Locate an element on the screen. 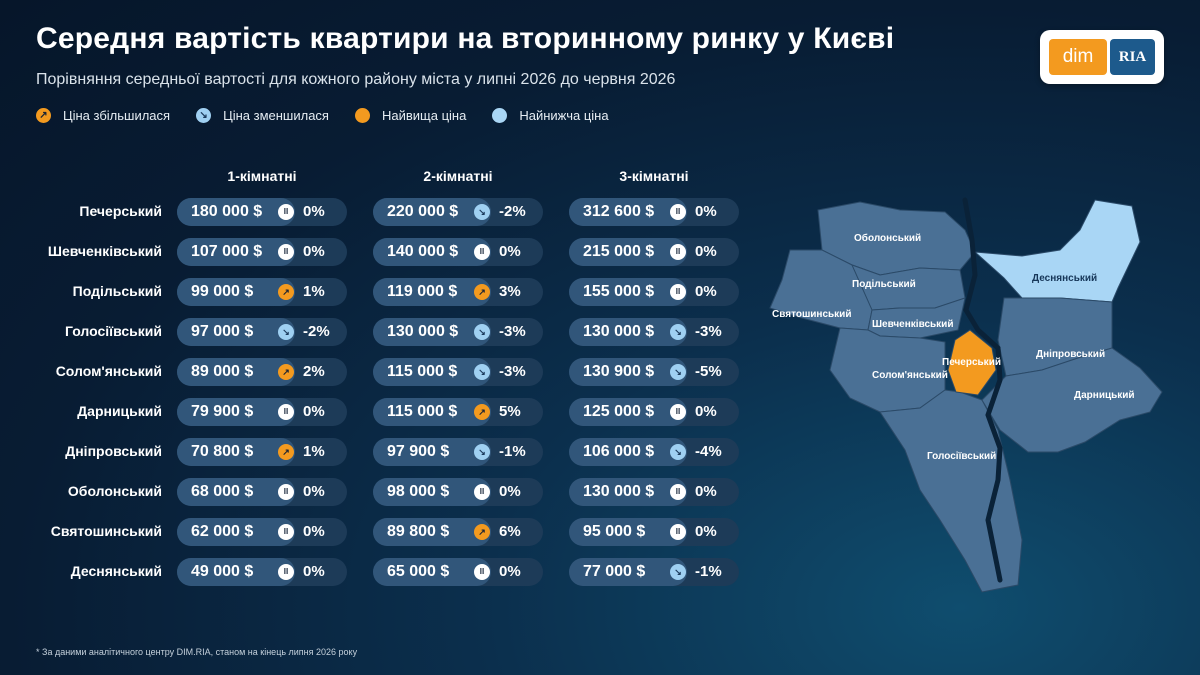 Image resolution: width=1200 pixels, height=675 pixels. price-value: 77 000 $ is located at coordinates (614, 571).